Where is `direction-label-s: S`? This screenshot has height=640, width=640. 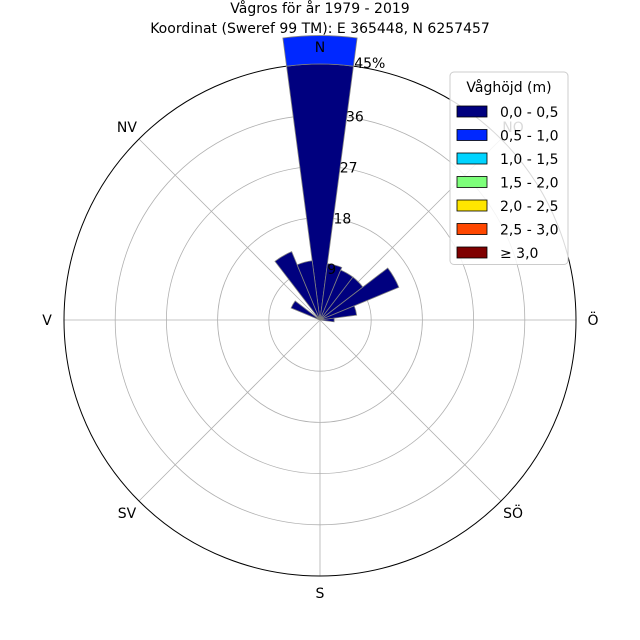
direction-label-s: S is located at coordinates (320, 594).